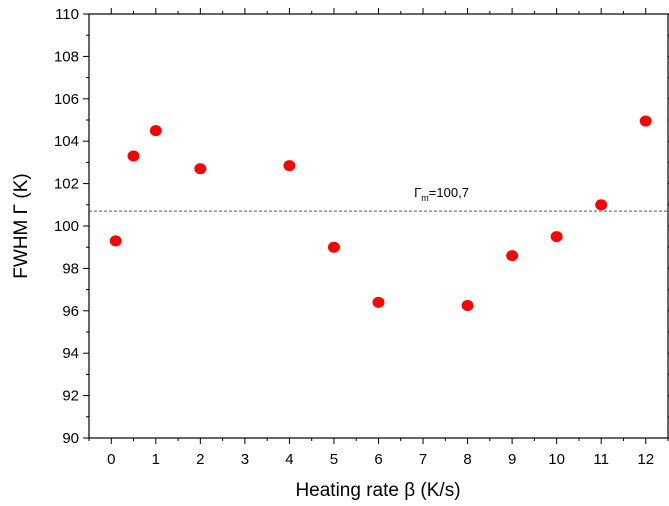 The height and width of the screenshot is (506, 669). Describe the element at coordinates (156, 459) in the screenshot. I see `x-tick-label: 1` at that location.